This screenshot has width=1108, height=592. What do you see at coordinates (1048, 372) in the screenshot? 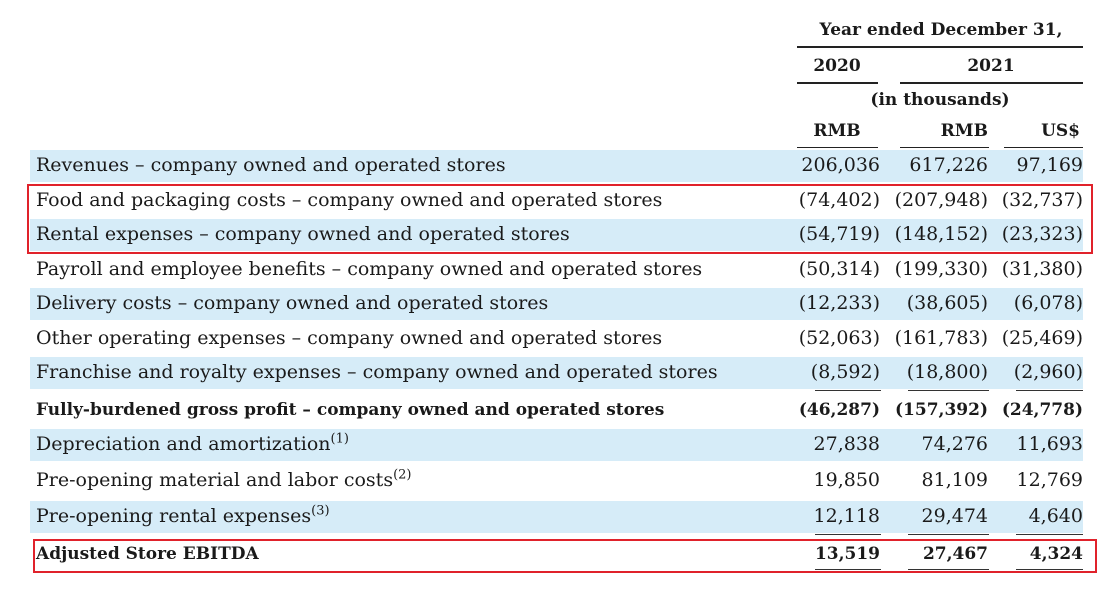
I see `value-2021-usd: (2,960)` at bounding box center [1048, 372].